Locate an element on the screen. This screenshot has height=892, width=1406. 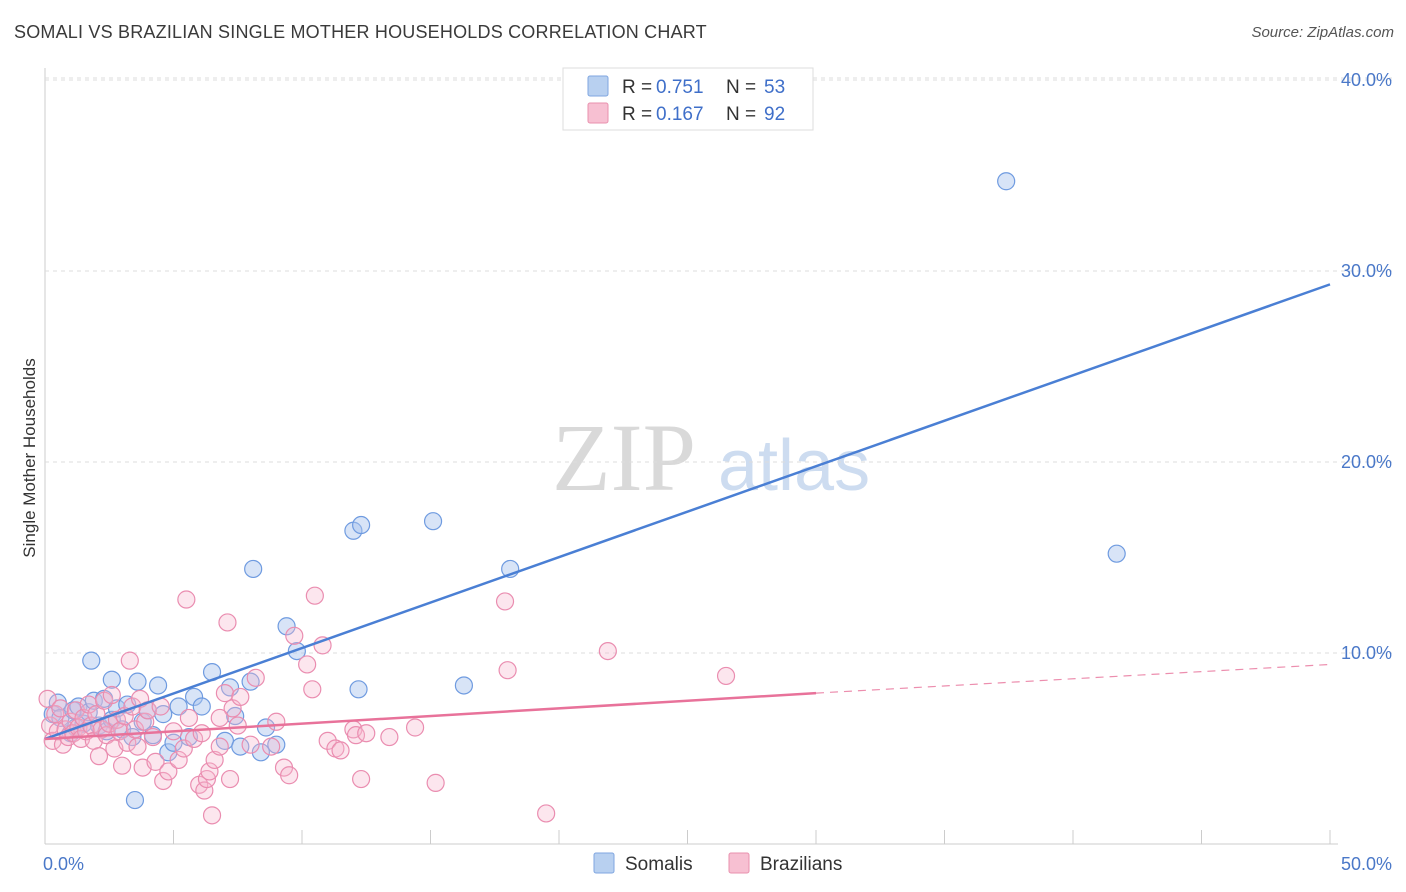
bottom-legend-label-brazilians: Brazilians is located at coordinates (801, 864).